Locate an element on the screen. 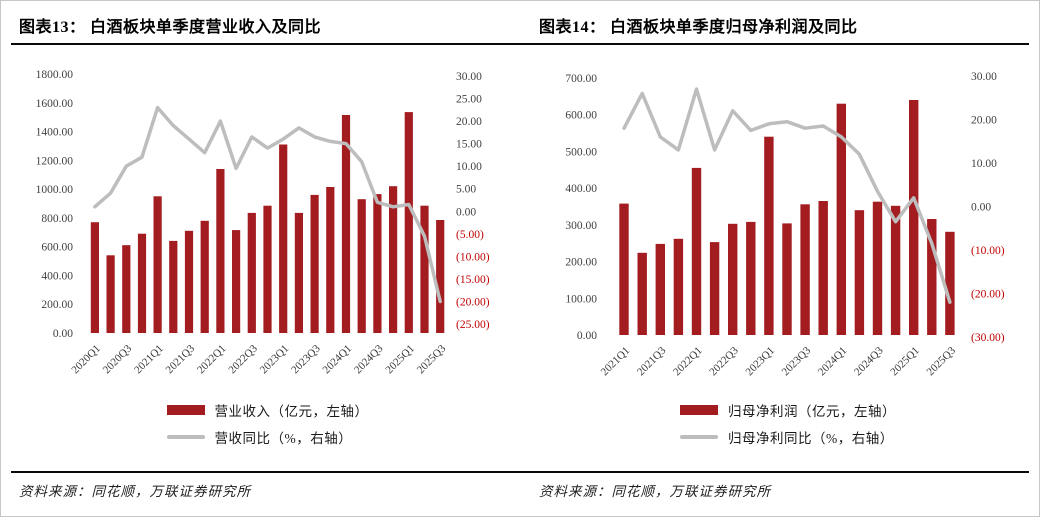  legend-label: 归母净利润（亿元，左轴） is located at coordinates (812, 411).